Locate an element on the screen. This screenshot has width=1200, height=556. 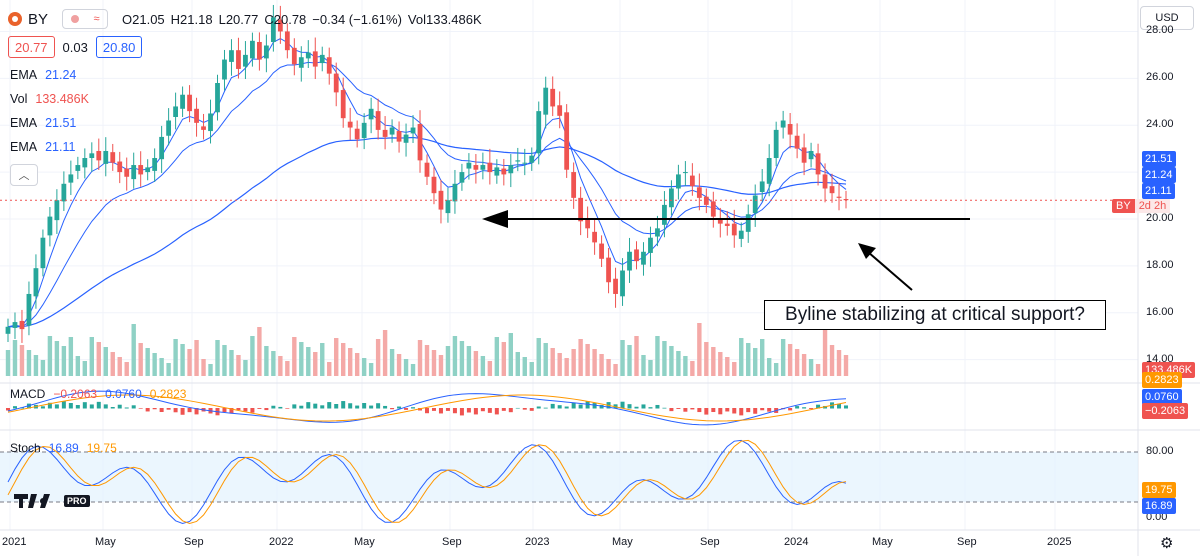
legend-volume: Vol 133.486K is located at coordinates (49, 99).